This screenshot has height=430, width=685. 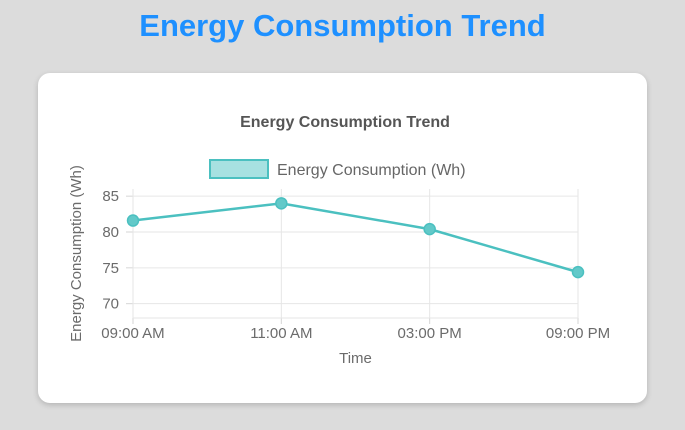 What do you see at coordinates (76, 253) in the screenshot?
I see `y-axis-title: Energy Consumption (Wh)` at bounding box center [76, 253].